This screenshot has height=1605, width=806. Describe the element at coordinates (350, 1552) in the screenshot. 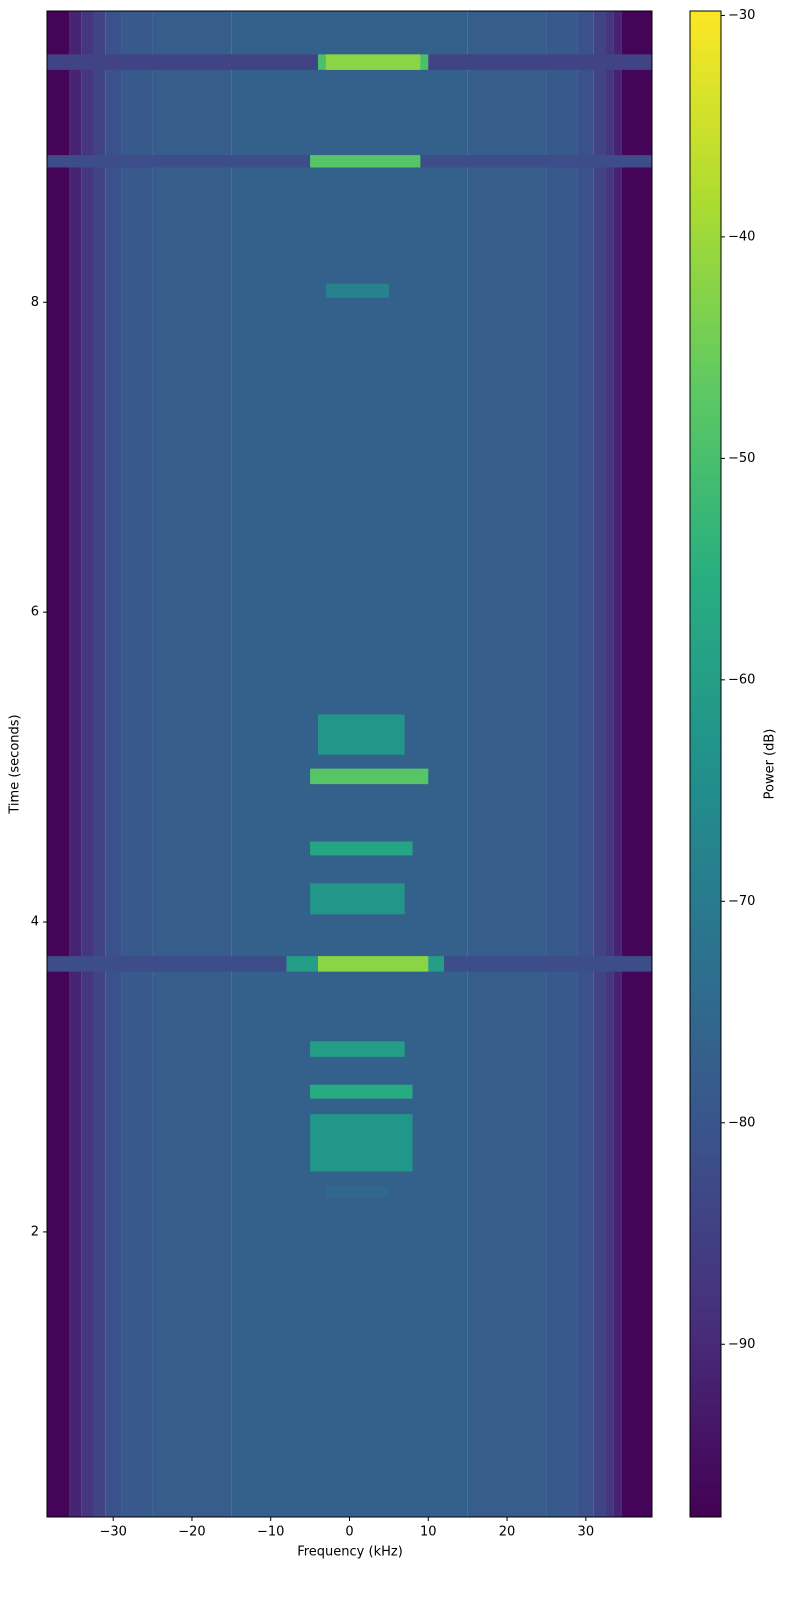

I see `x-axis-label: Frequency (kHz)` at that location.